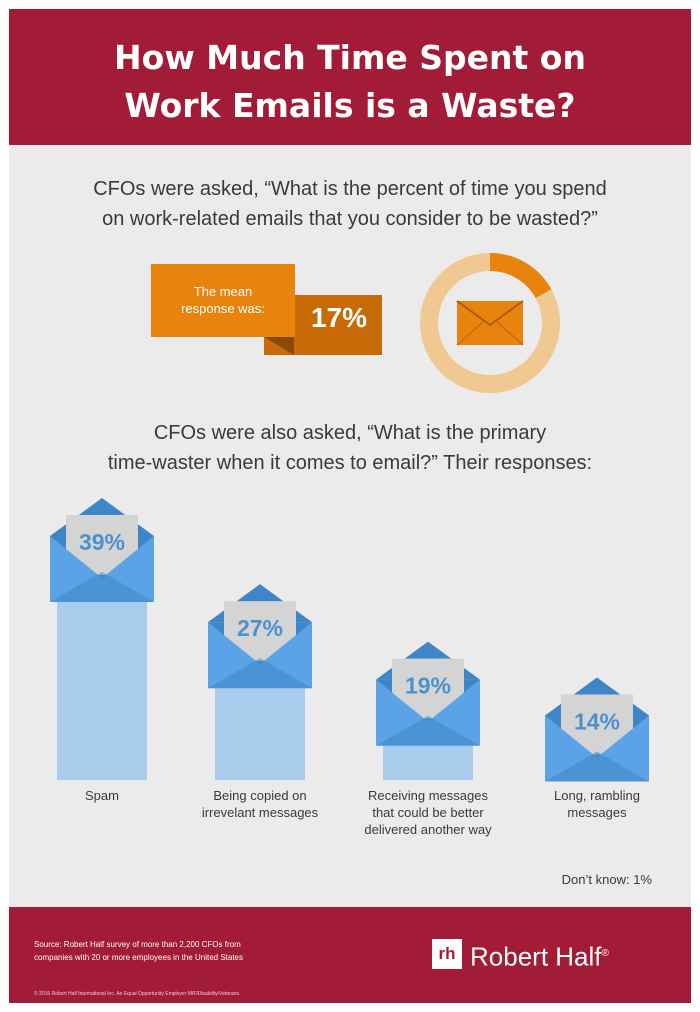 This screenshot has height=1012, width=700. I want to click on brand-mark: rh, so click(447, 954).